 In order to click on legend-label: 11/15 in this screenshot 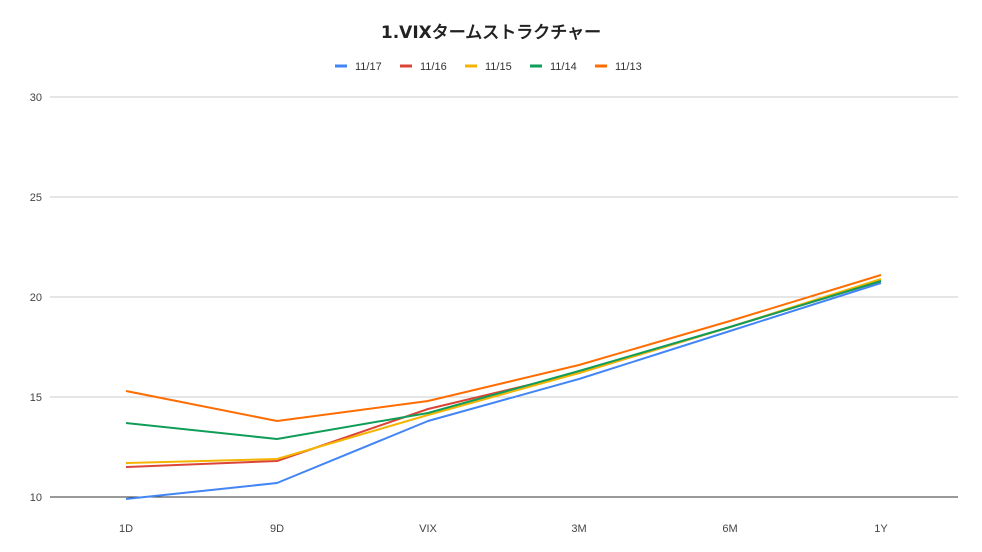, I will do `click(498, 67)`.